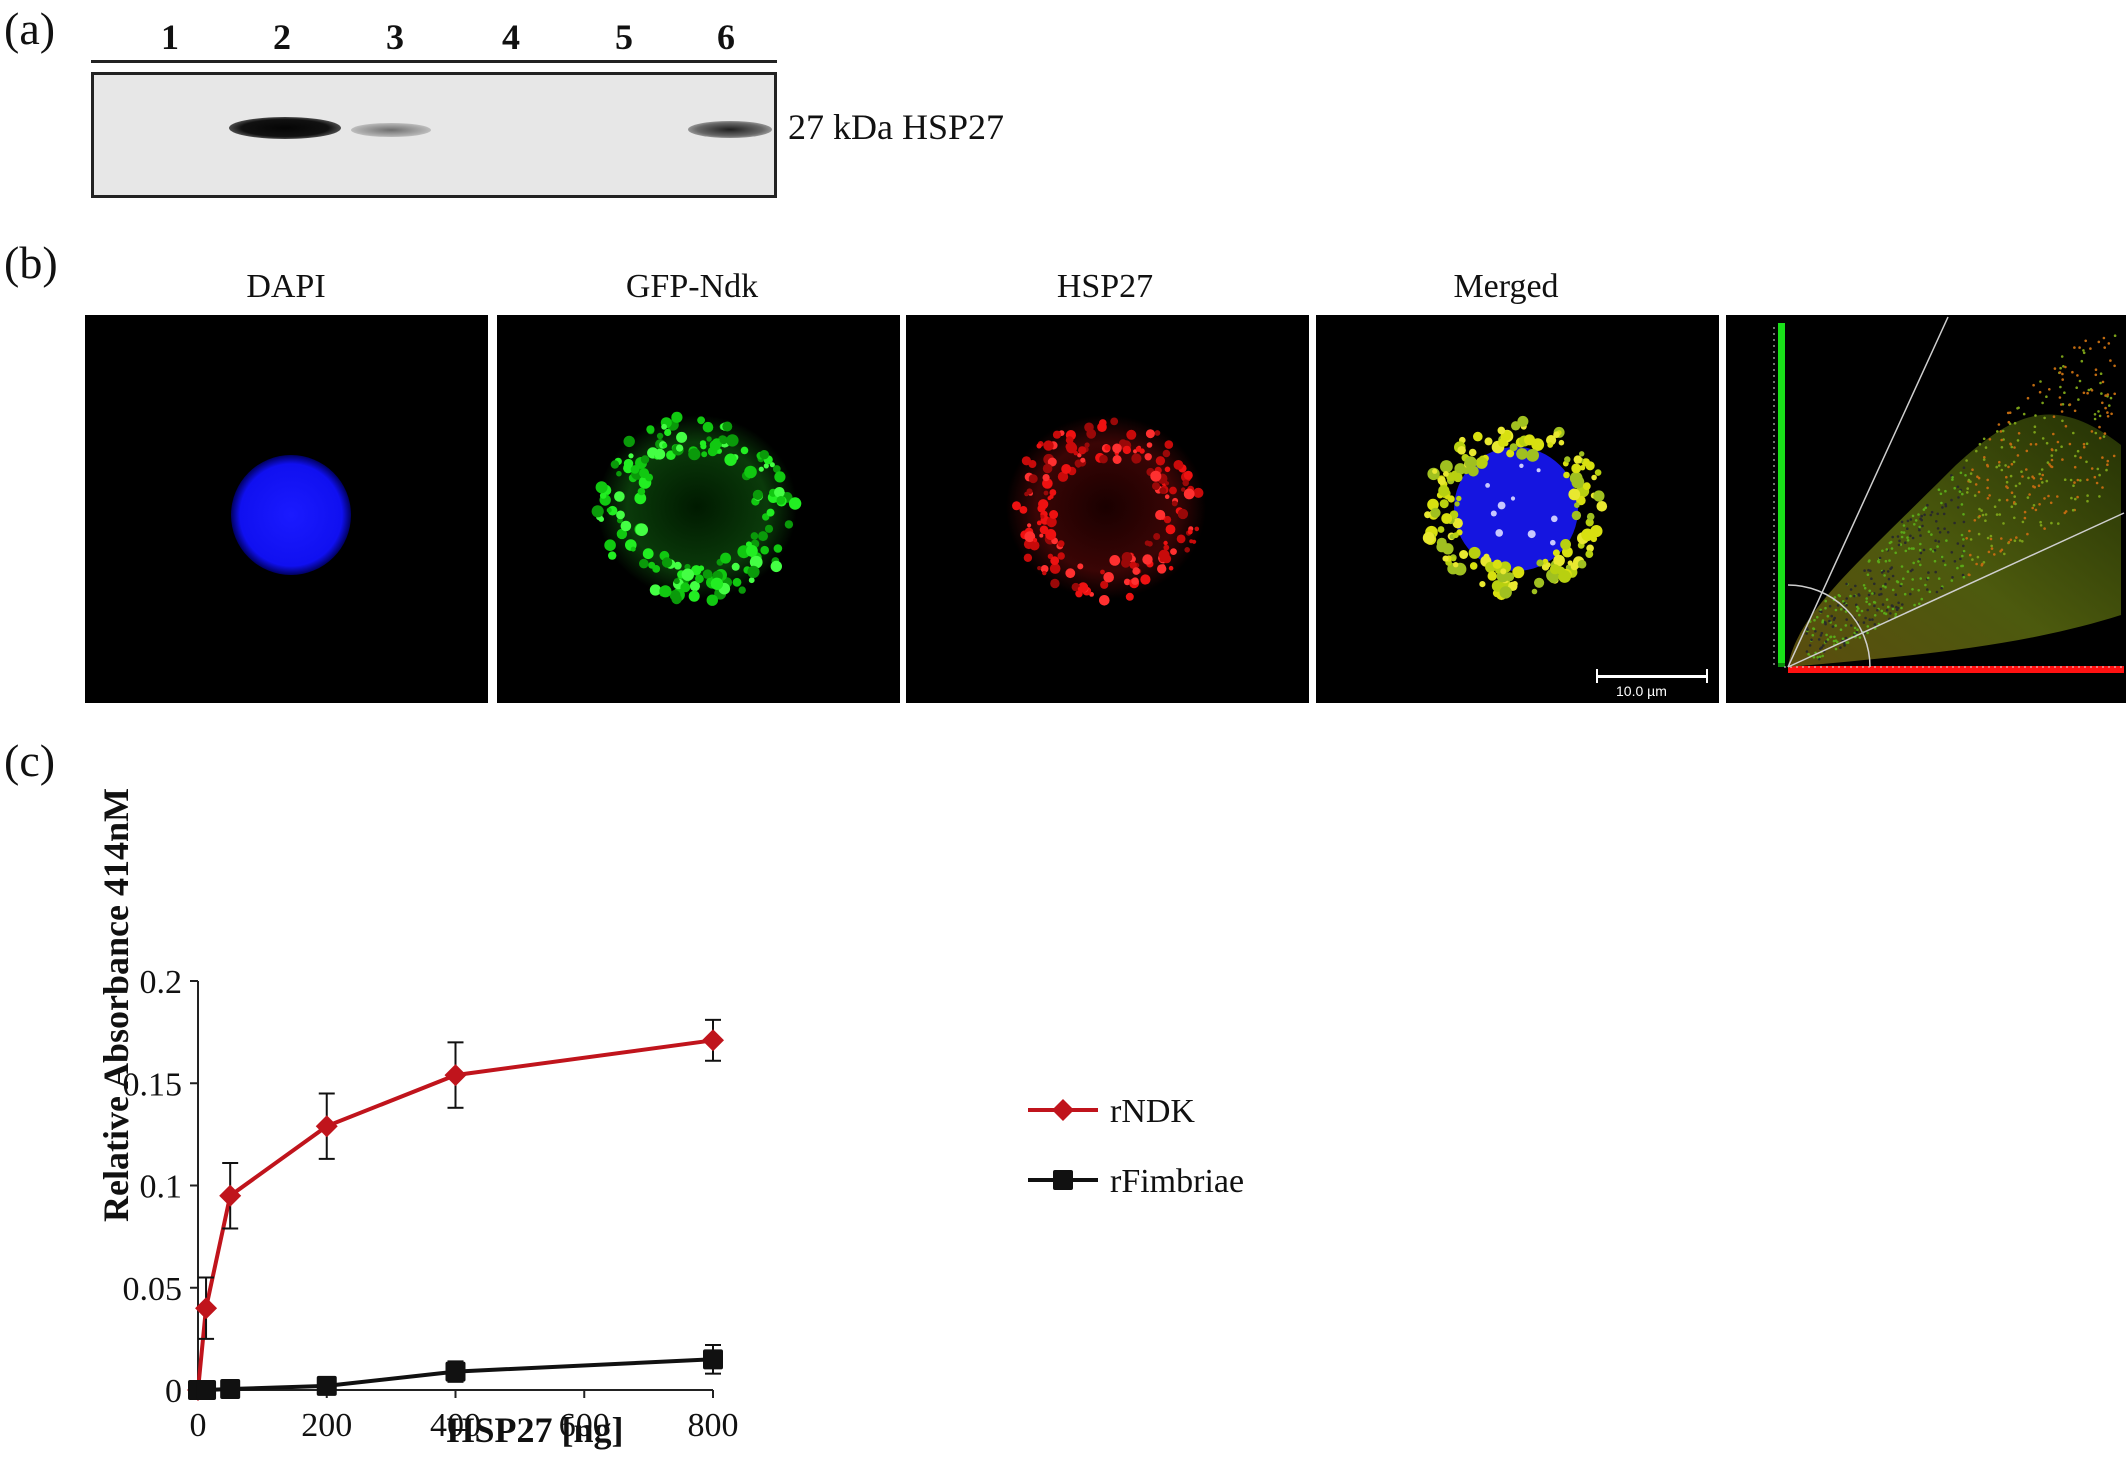 This screenshot has height=1459, width=2128. I want to click on nuclear-spot, so click(1553, 542).